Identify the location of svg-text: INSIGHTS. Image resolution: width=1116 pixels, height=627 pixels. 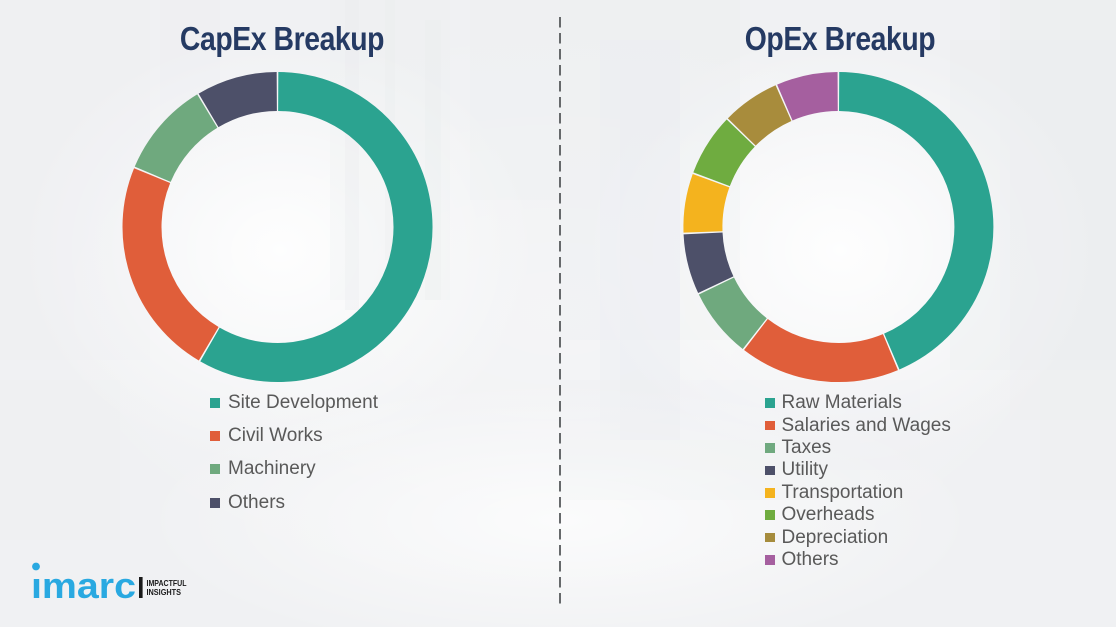
(164, 592).